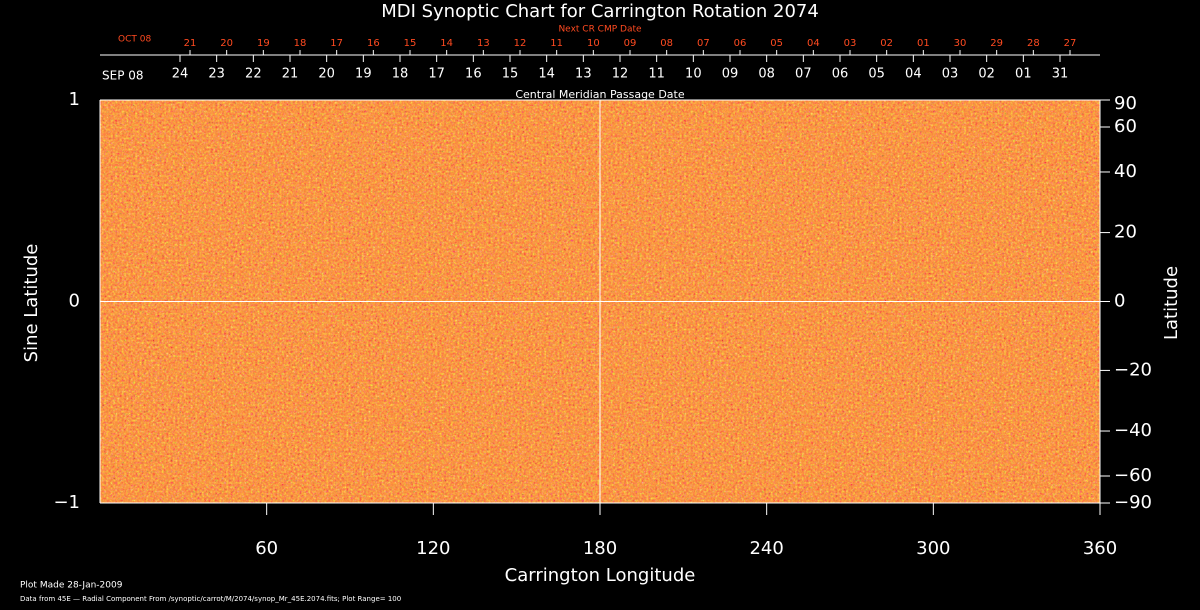  What do you see at coordinates (336, 43) in the screenshot?
I see `next_cmp_axis-label: 17` at bounding box center [336, 43].